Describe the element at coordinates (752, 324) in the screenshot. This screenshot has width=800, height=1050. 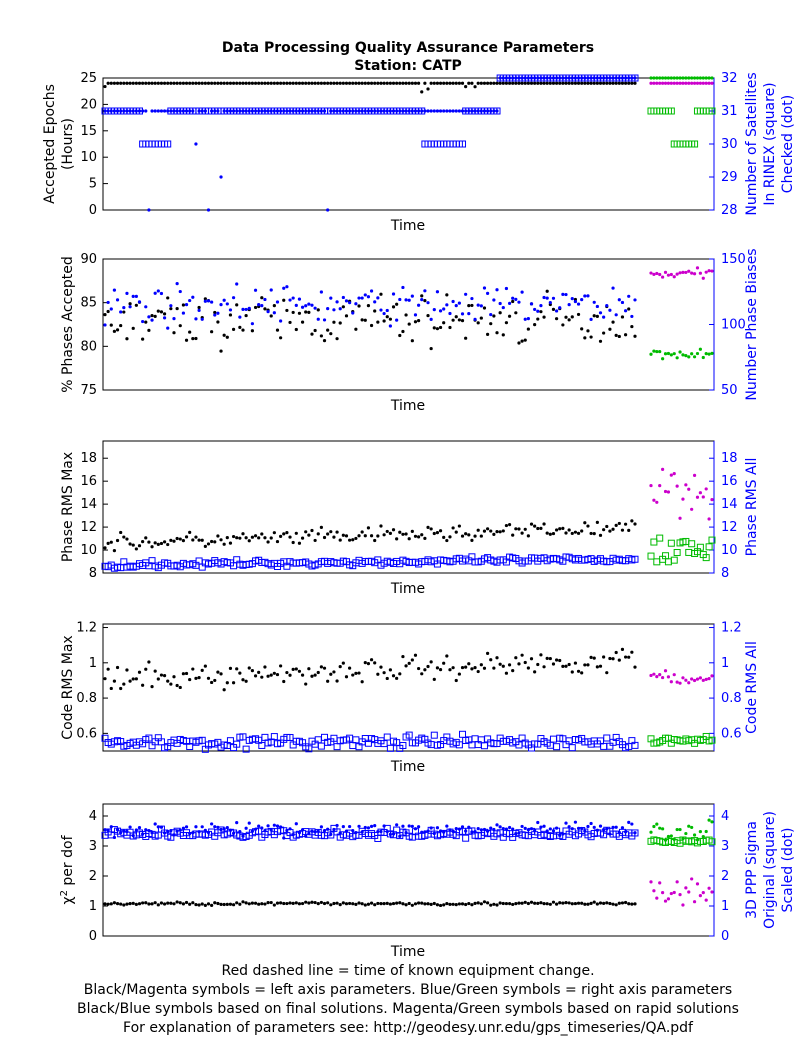
I see `right-axis-label: Number Phase Biases` at that location.